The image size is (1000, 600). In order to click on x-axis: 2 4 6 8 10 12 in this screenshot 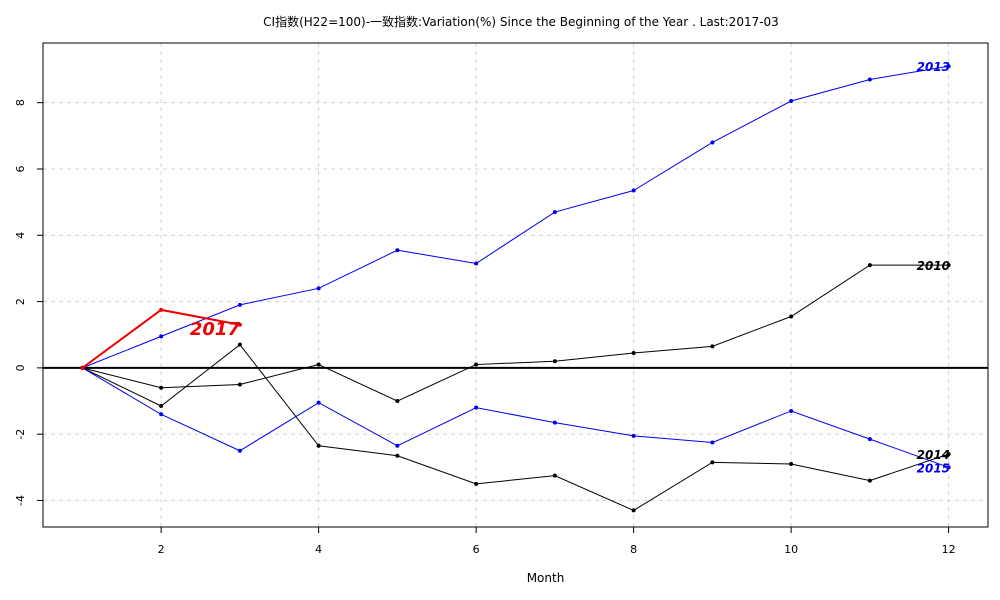, I will do `click(557, 541)`.